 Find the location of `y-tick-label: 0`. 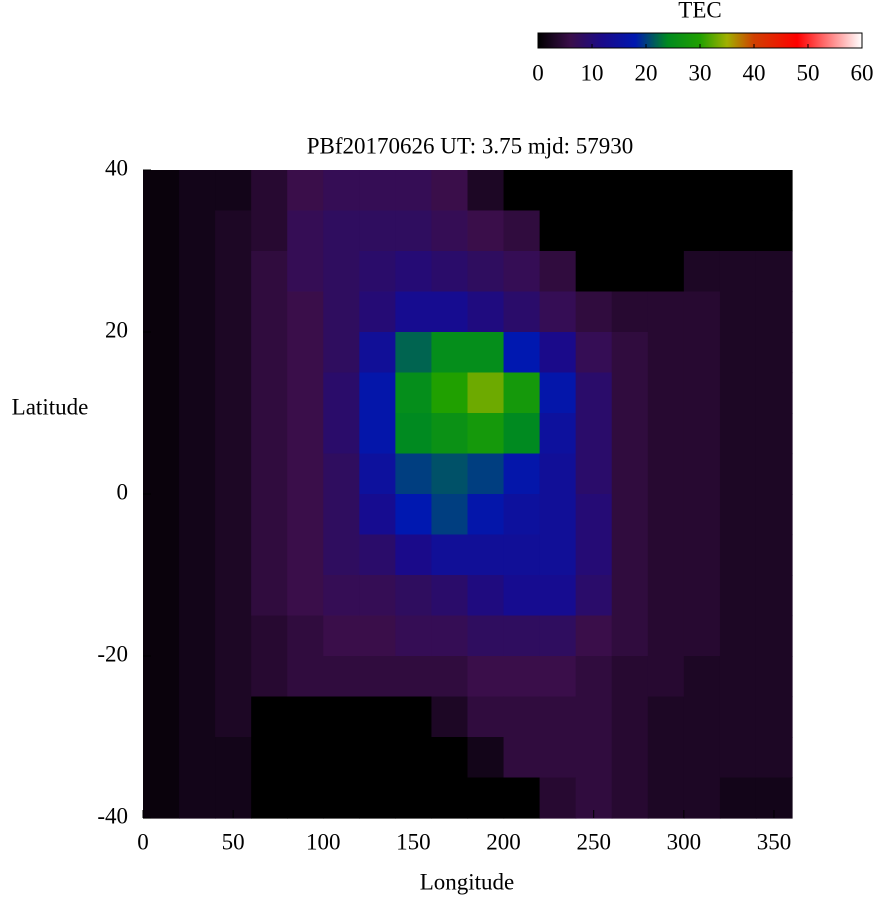

y-tick-label: 0 is located at coordinates (123, 491).